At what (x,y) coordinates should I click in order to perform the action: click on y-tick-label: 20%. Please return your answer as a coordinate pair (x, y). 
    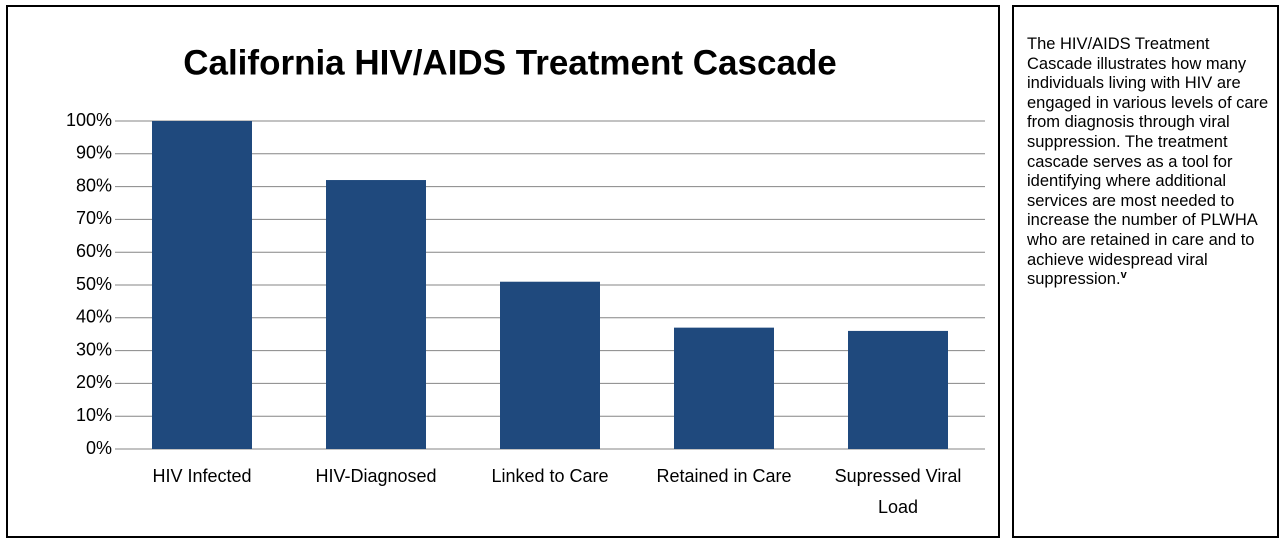
    Looking at the image, I should click on (94, 382).